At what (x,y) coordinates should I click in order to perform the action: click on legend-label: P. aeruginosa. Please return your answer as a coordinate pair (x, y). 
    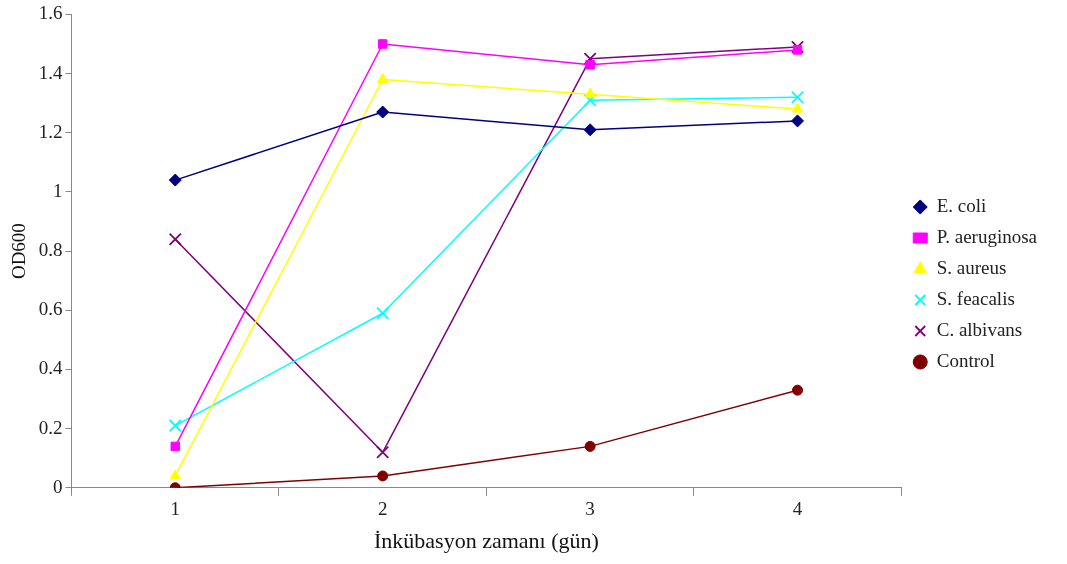
    Looking at the image, I should click on (987, 236).